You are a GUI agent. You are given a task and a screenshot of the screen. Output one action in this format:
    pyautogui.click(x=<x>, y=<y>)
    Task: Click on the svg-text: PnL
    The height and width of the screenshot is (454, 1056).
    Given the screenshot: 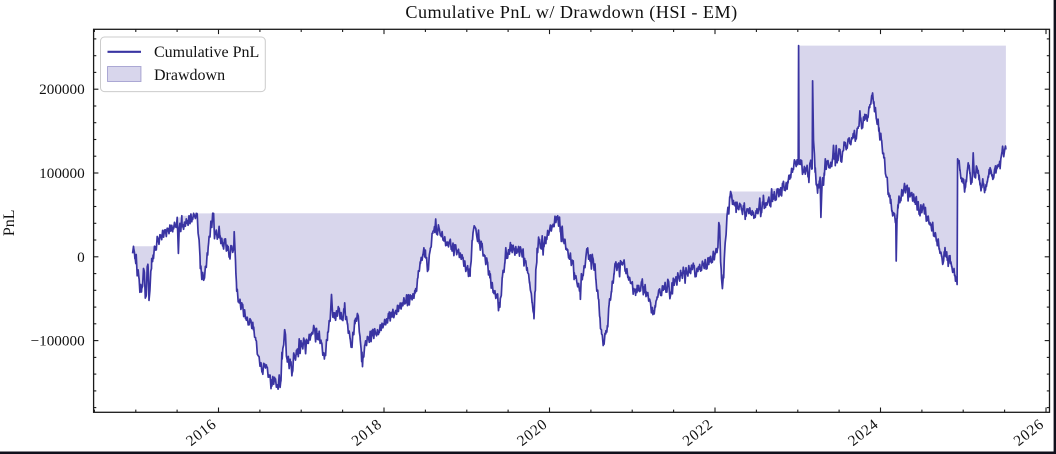 What is the action you would take?
    pyautogui.click(x=9, y=222)
    